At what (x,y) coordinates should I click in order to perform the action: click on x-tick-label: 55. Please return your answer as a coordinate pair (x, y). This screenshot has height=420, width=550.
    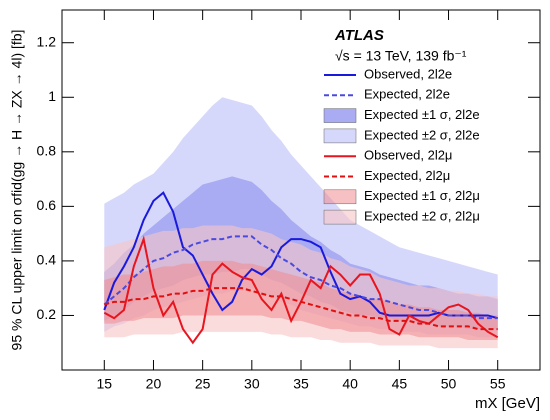
    Looking at the image, I should click on (498, 384).